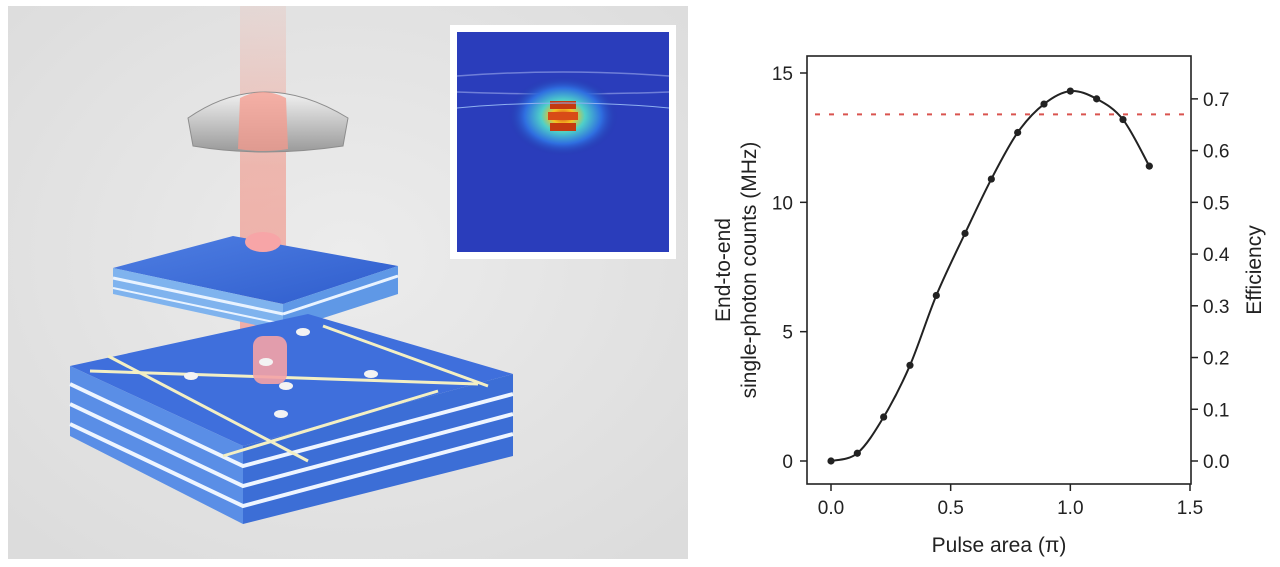 The height and width of the screenshot is (567, 1280). I want to click on x-axis-title: Pulse area (π), so click(999, 545).